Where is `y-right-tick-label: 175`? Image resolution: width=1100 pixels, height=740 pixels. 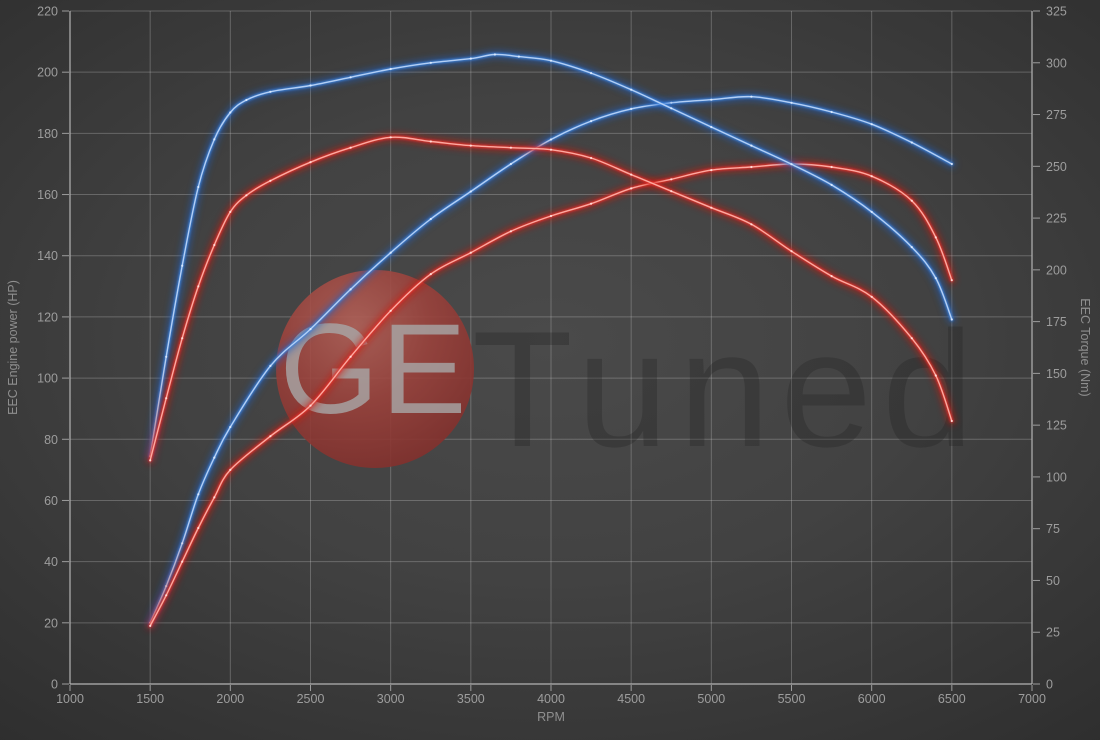 y-right-tick-label: 175 is located at coordinates (1056, 322).